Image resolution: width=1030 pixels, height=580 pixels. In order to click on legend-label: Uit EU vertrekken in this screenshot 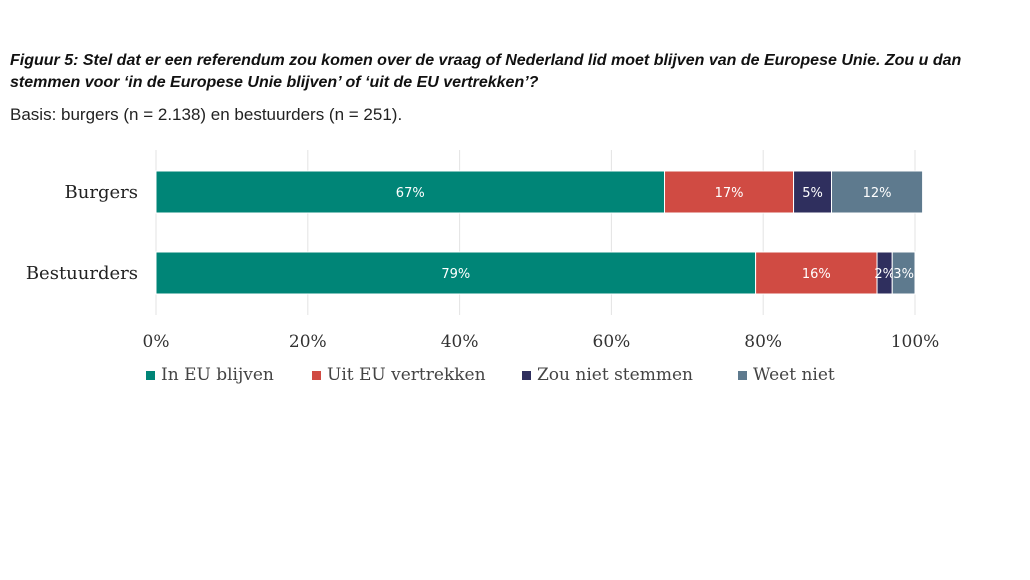, I will do `click(406, 375)`.